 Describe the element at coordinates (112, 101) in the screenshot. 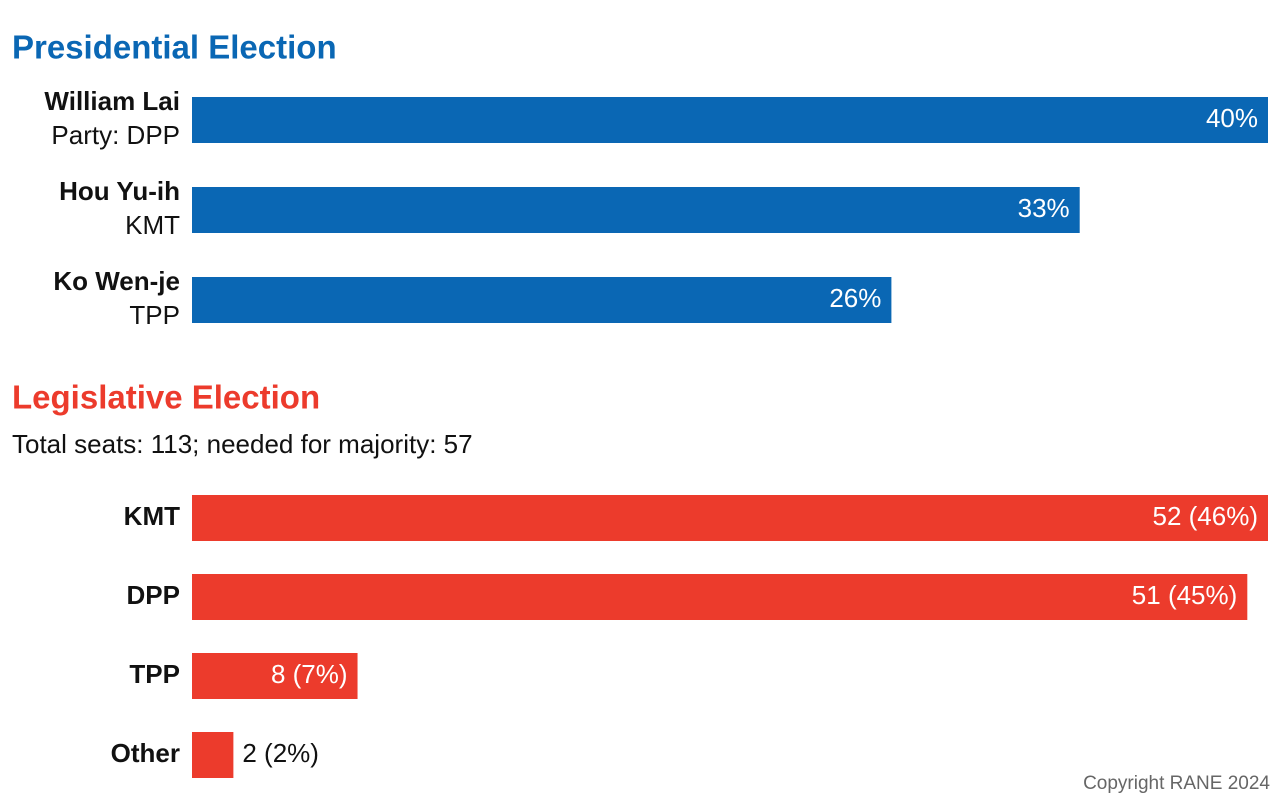

I see `category-label: William Lai` at that location.